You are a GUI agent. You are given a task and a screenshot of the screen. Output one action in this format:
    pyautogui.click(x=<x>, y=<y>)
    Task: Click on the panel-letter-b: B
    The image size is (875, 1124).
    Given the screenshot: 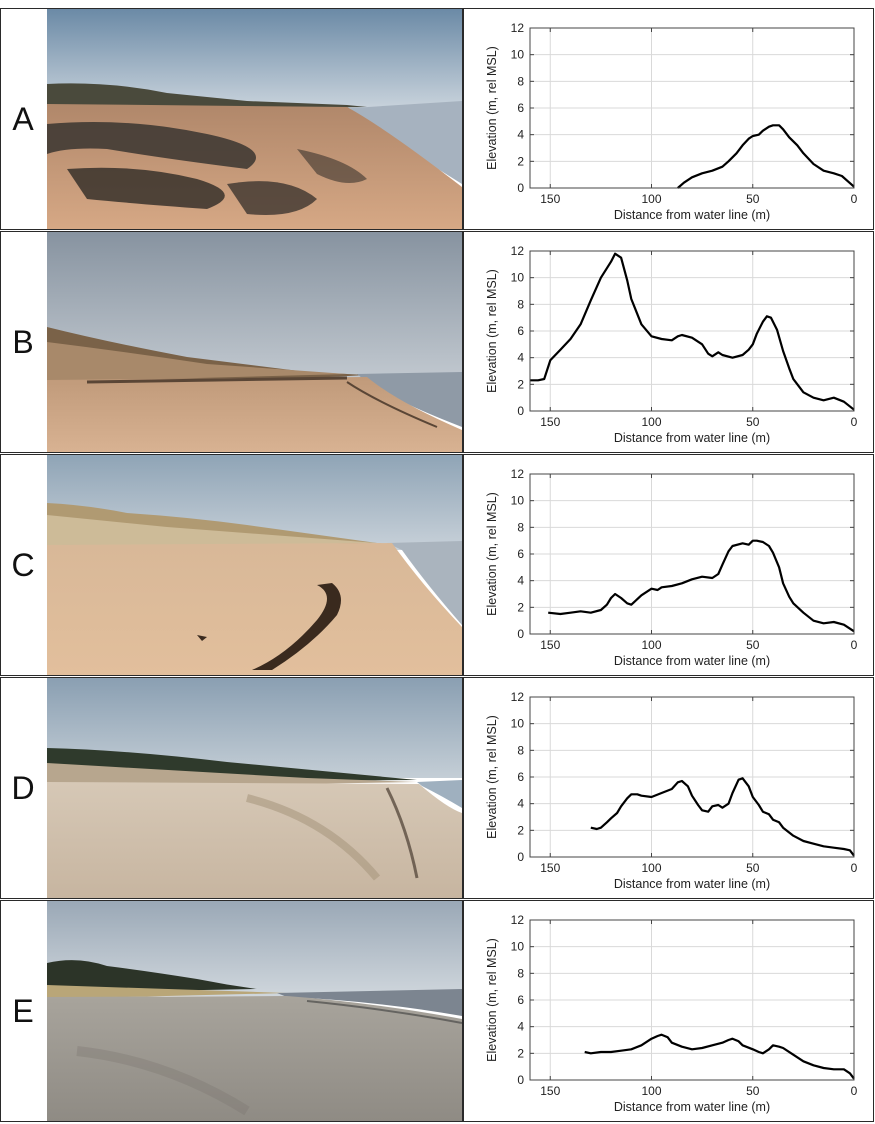 What is the action you would take?
    pyautogui.click(x=23, y=341)
    